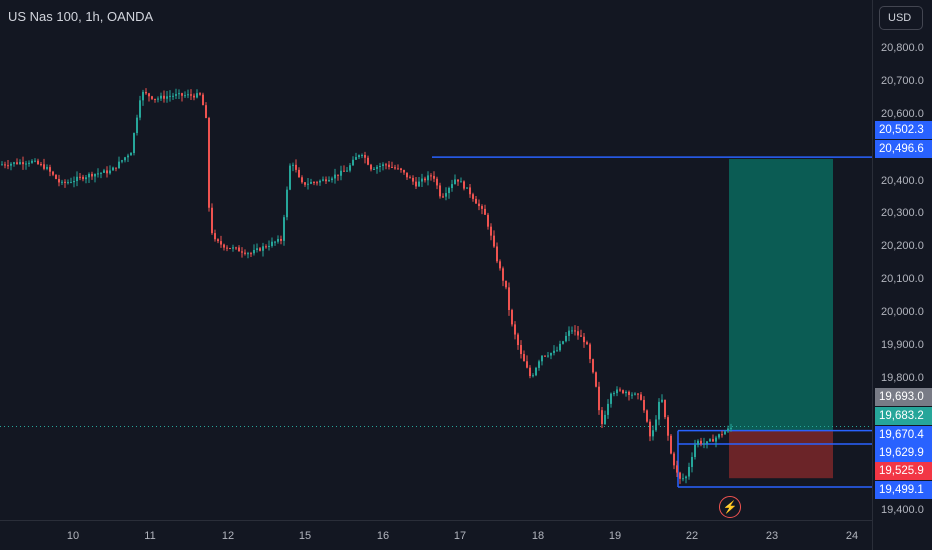 Image resolution: width=932 pixels, height=550 pixels. I want to click on flash-icon: ⚡, so click(730, 507).